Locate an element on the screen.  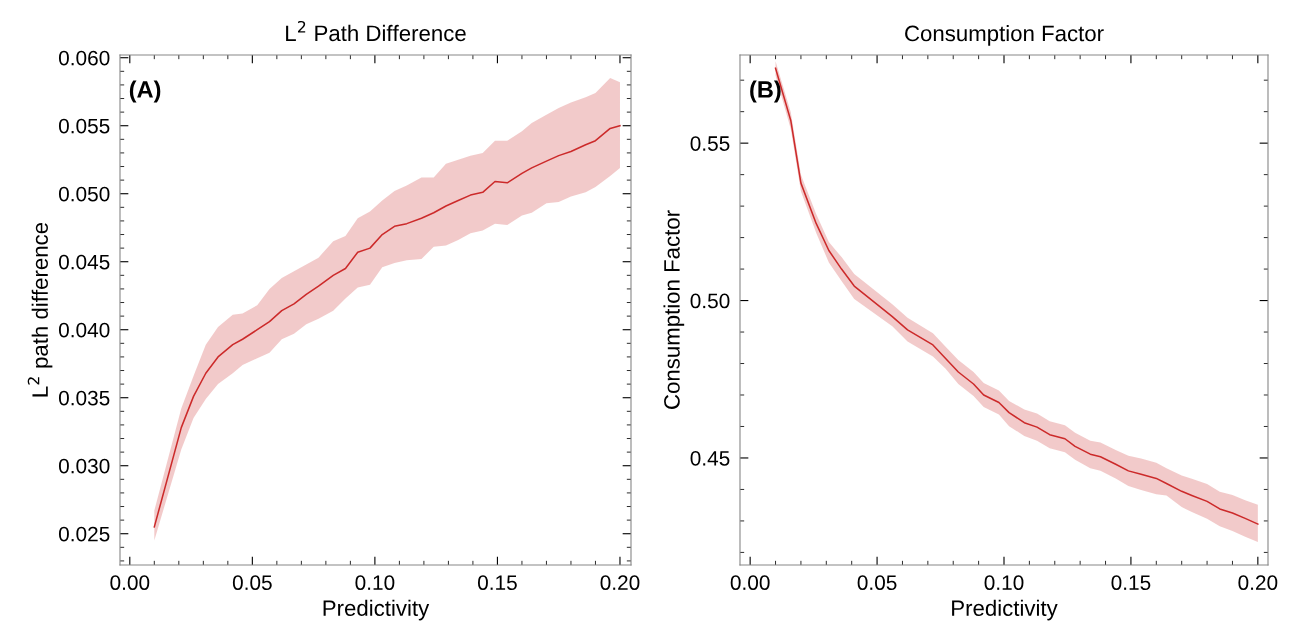
y-tick-label: 0.50 is located at coordinates (710, 301).